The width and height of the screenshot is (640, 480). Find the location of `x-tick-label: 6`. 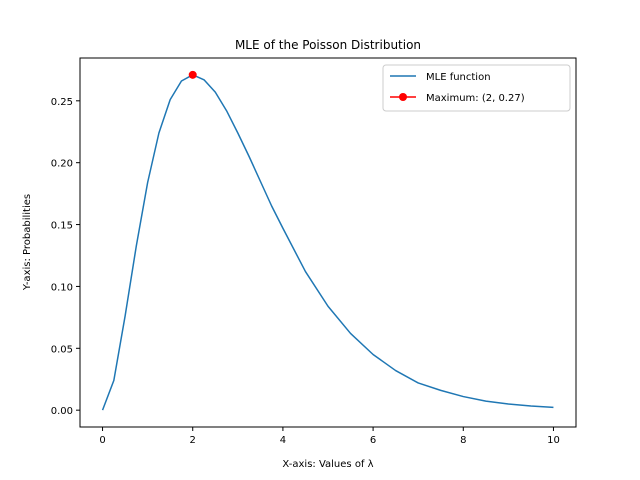

x-tick-label: 6 is located at coordinates (373, 440).